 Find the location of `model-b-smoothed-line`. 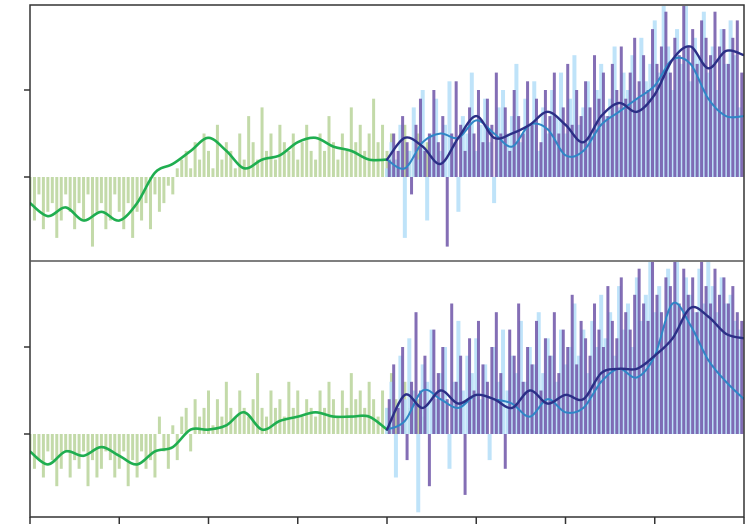

model-b-smoothed-line is located at coordinates (564, 368).